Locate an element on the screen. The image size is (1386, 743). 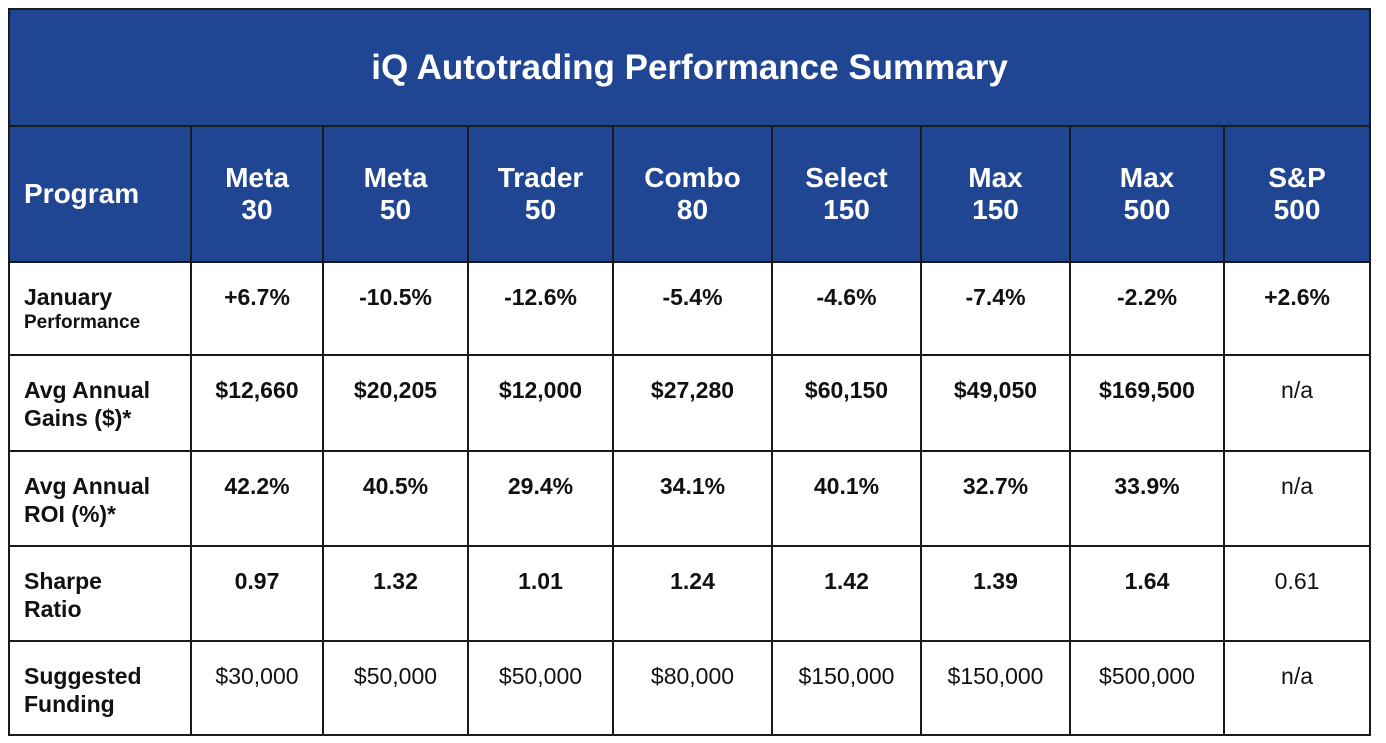
header-program: Program is located at coordinates (100, 194).